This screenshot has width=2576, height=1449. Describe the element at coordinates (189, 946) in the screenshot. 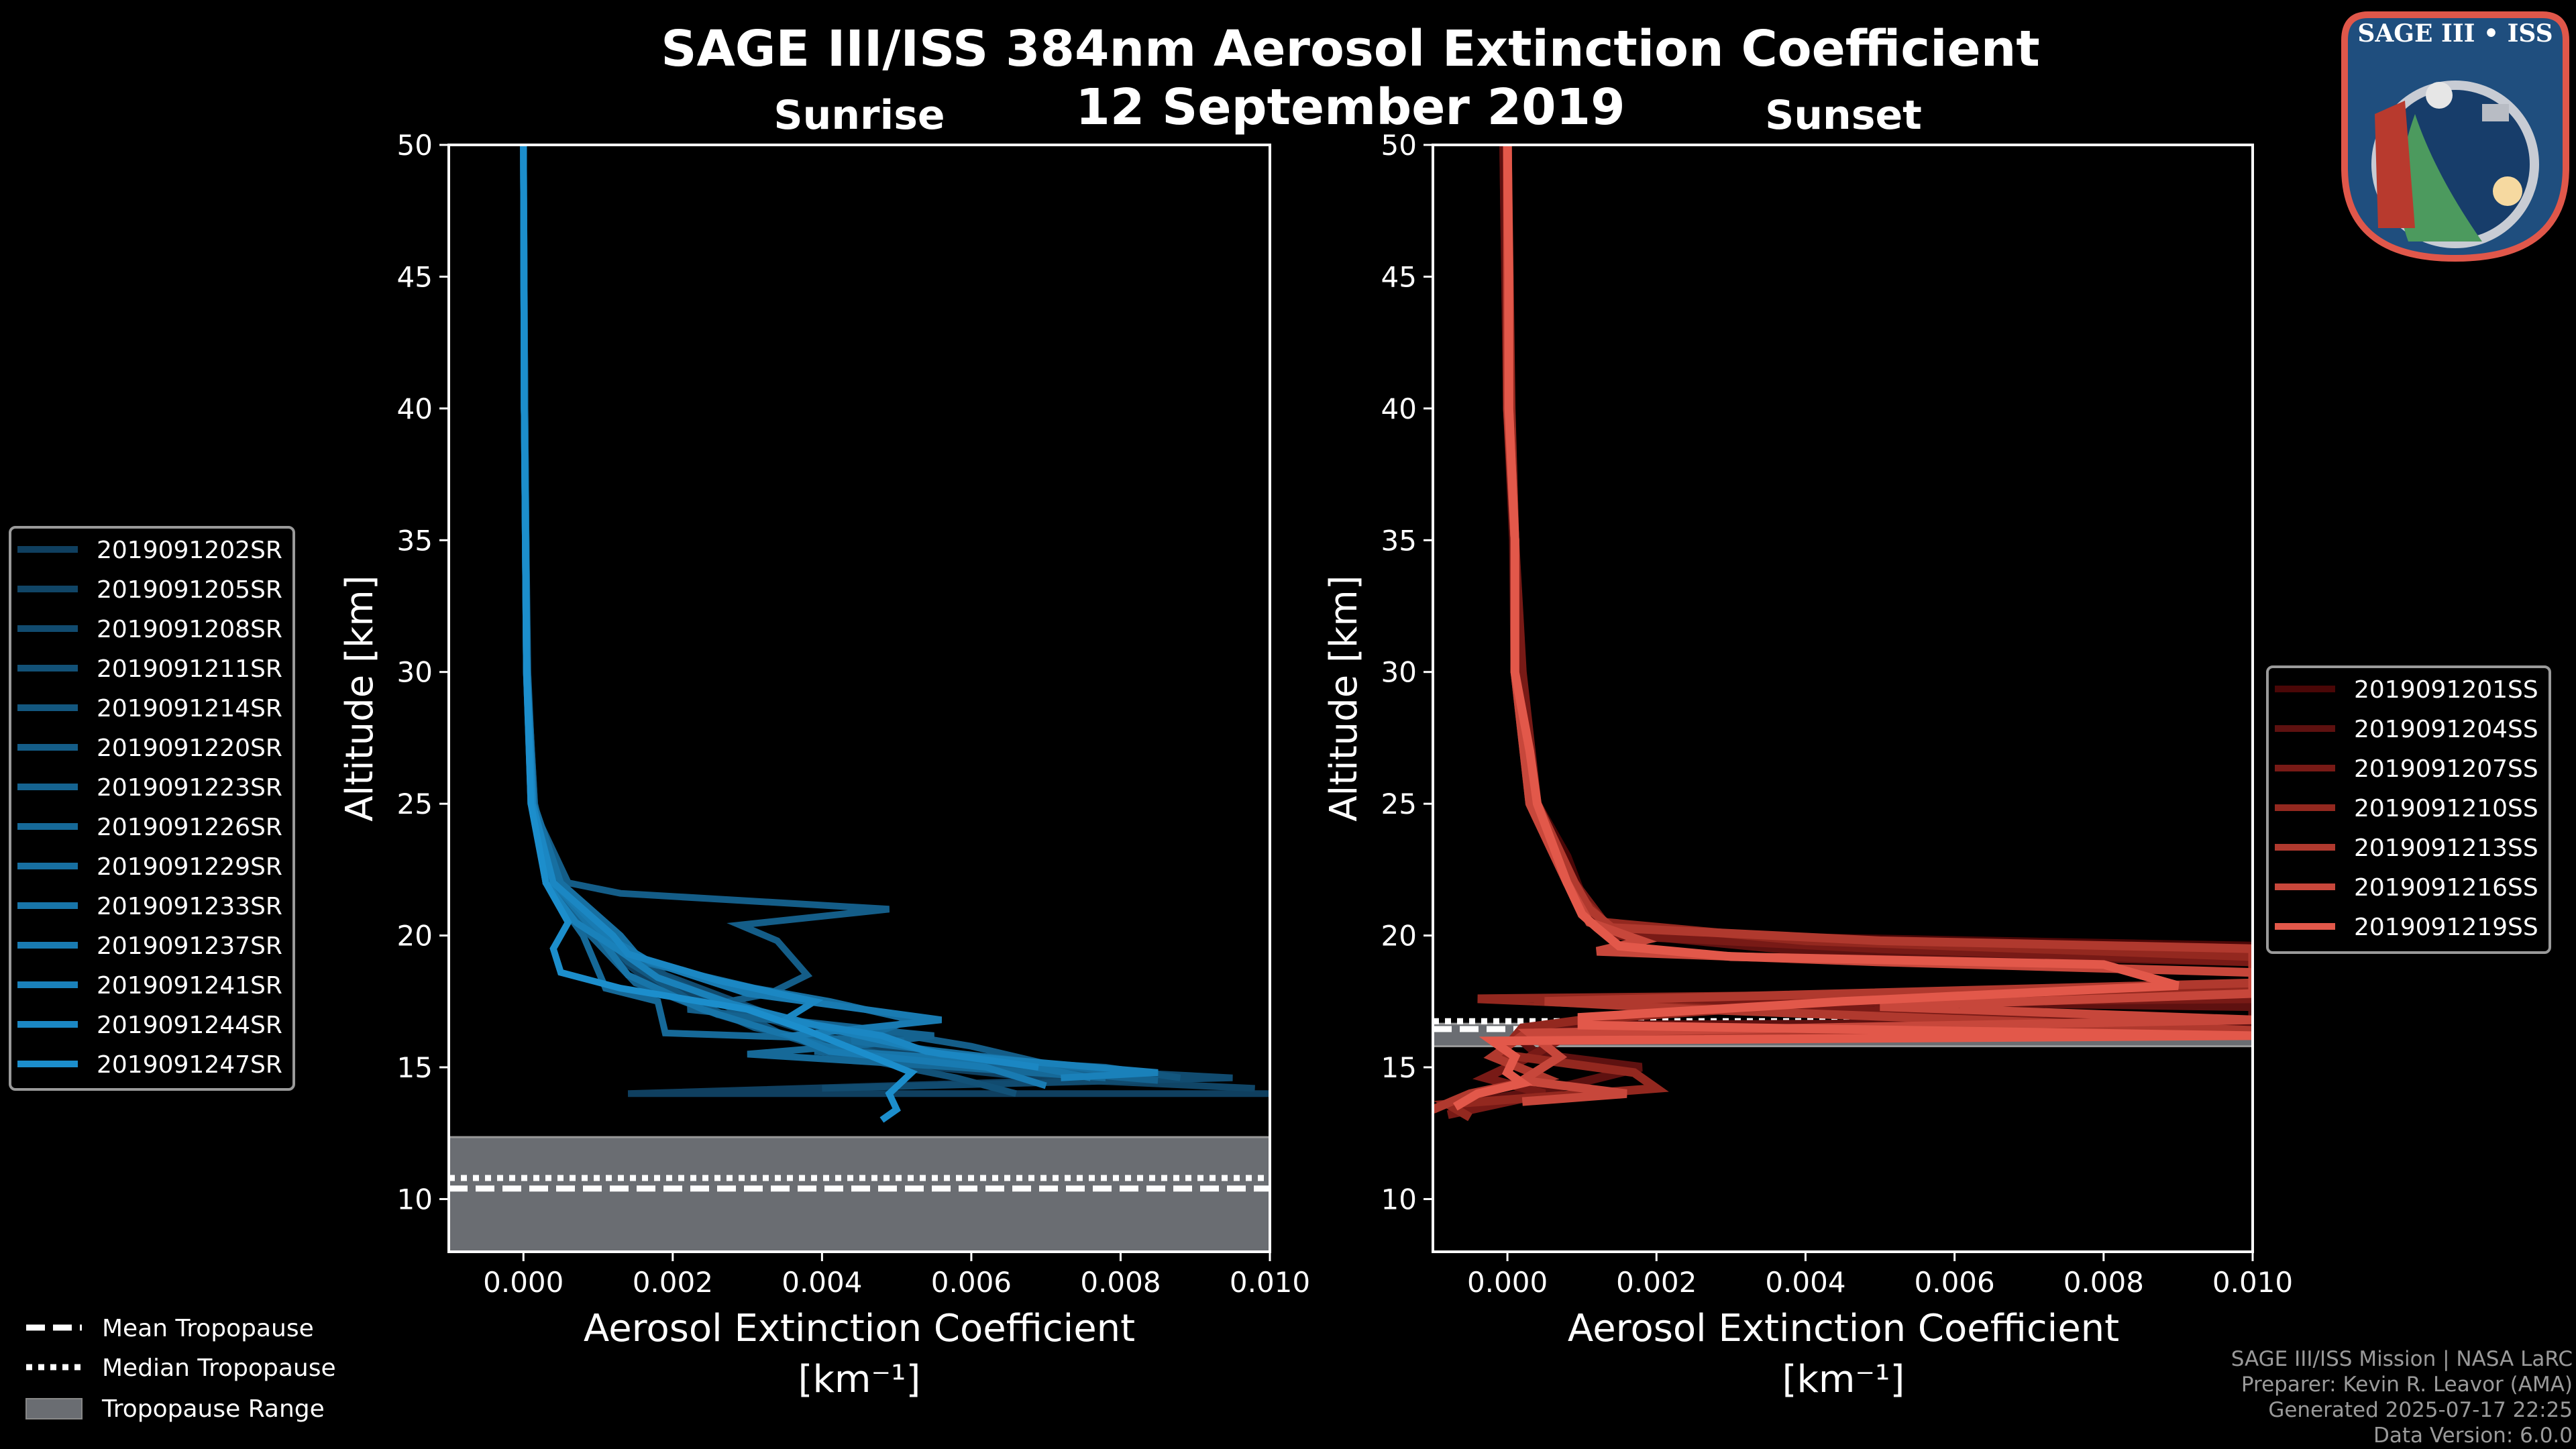

I see `legend-label: 2019091237SR` at that location.